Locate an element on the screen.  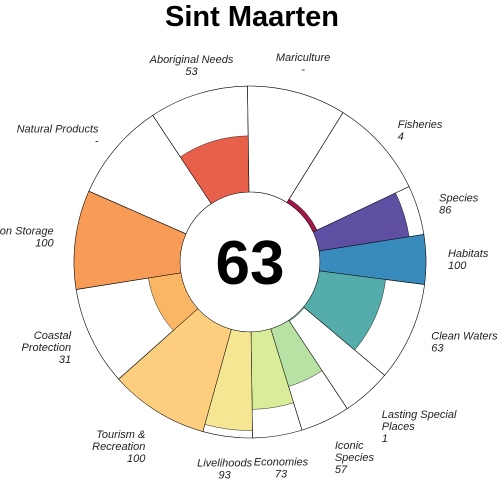
goal-label-lasting-special-places: Lasting Special Places 1 is located at coordinates (419, 427).